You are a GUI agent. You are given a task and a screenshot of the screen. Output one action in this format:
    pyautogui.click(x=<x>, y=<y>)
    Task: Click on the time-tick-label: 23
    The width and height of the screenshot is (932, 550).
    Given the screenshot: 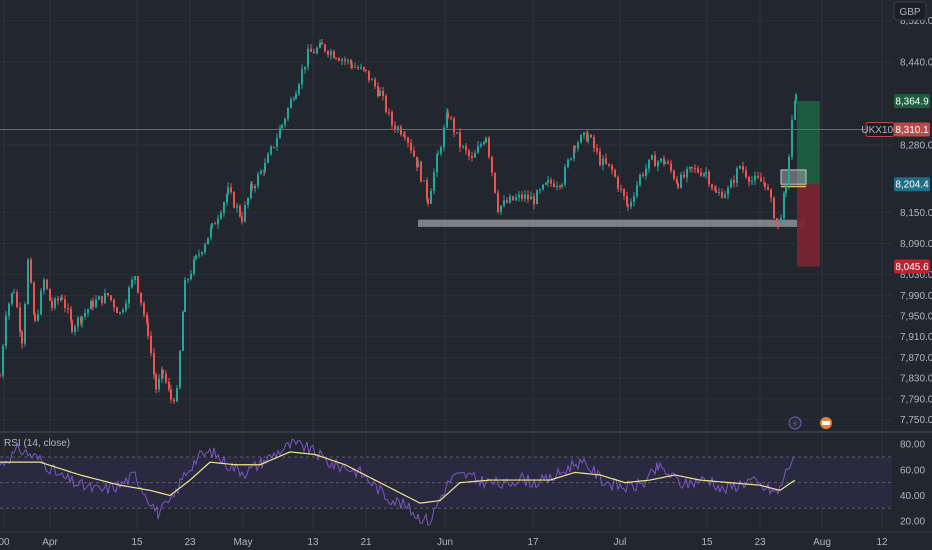 What is the action you would take?
    pyautogui.click(x=760, y=542)
    